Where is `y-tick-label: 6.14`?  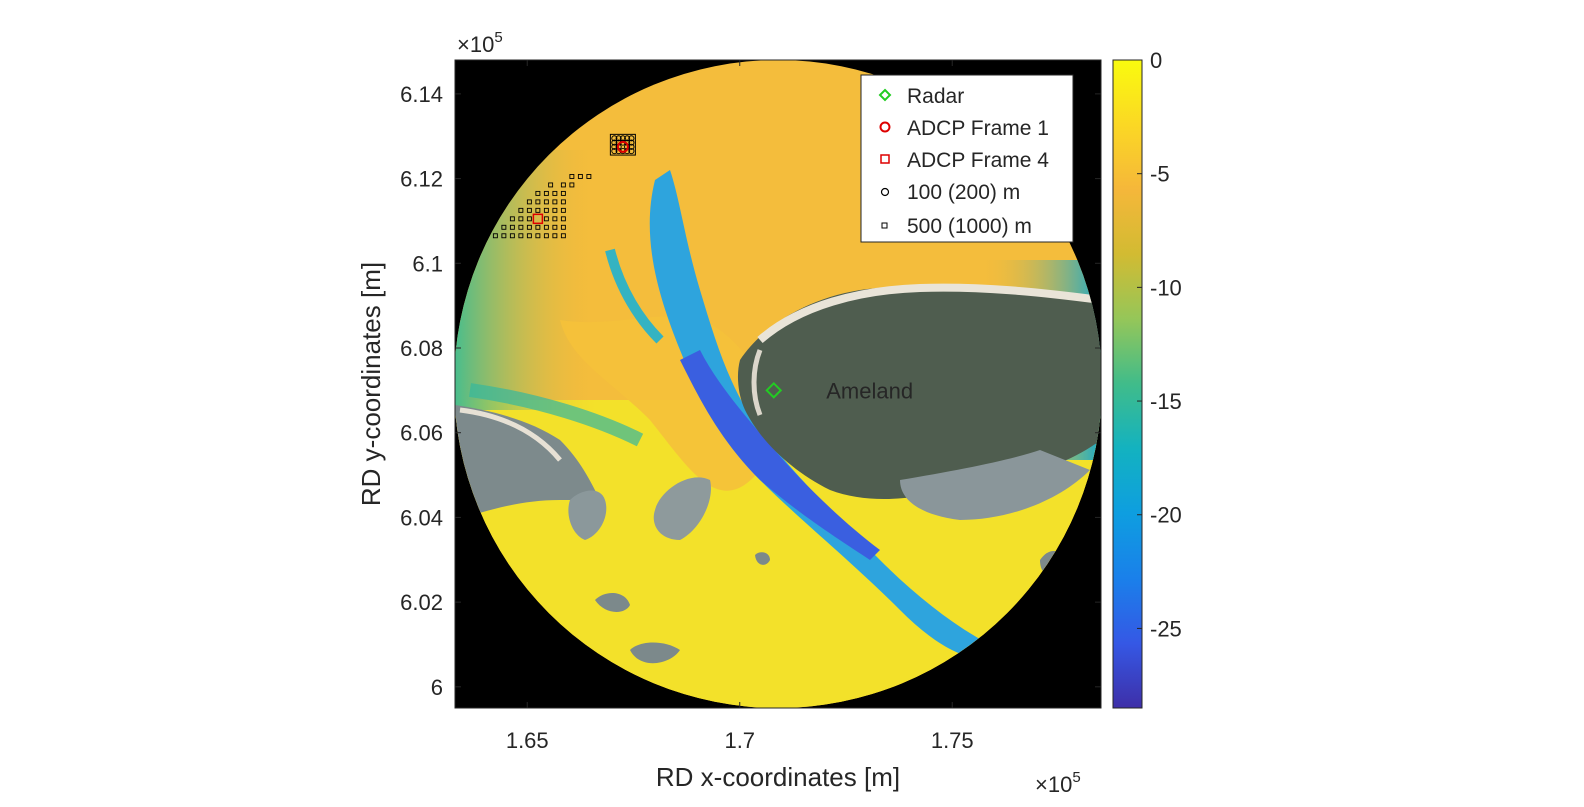
y-tick-label: 6.14 is located at coordinates (421, 94).